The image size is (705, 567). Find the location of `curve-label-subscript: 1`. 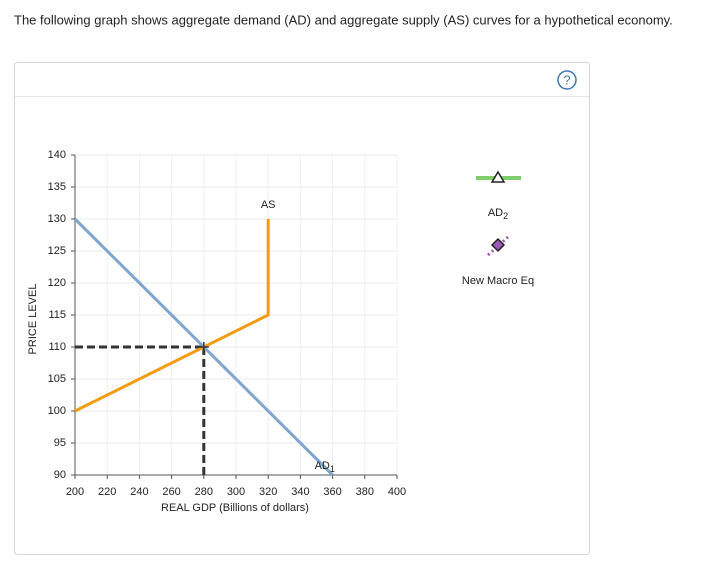

curve-label-subscript: 1 is located at coordinates (332, 469).